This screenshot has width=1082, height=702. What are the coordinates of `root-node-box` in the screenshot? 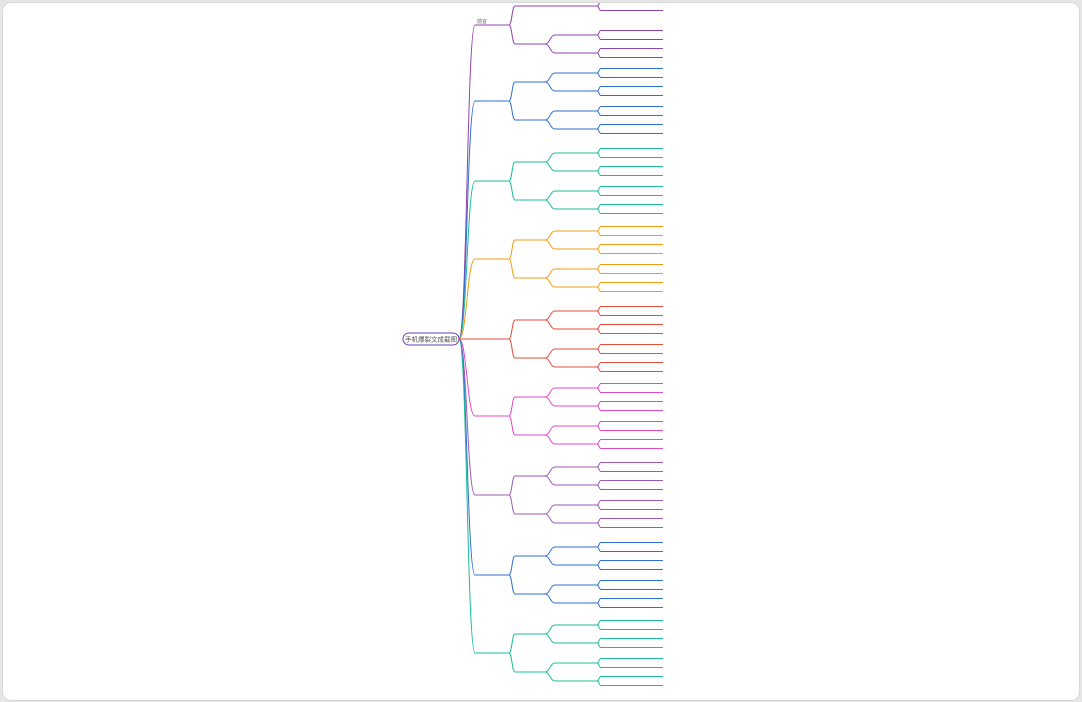 It's located at (431, 339).